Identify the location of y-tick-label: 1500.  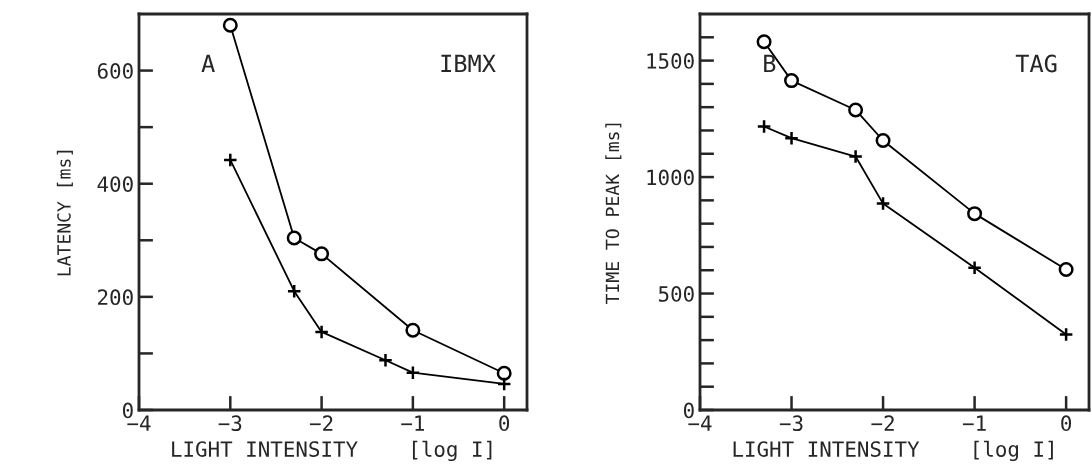
(670, 61).